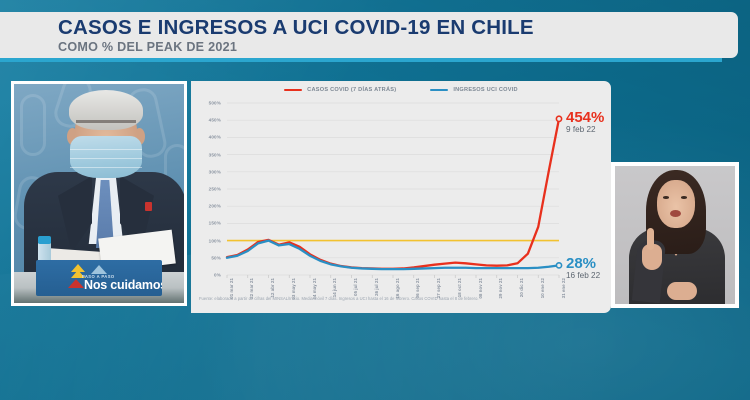 The height and width of the screenshot is (400, 750). What do you see at coordinates (376, 287) in the screenshot?
I see `x-axis-tick-label: 26 jul 21` at bounding box center [376, 287].